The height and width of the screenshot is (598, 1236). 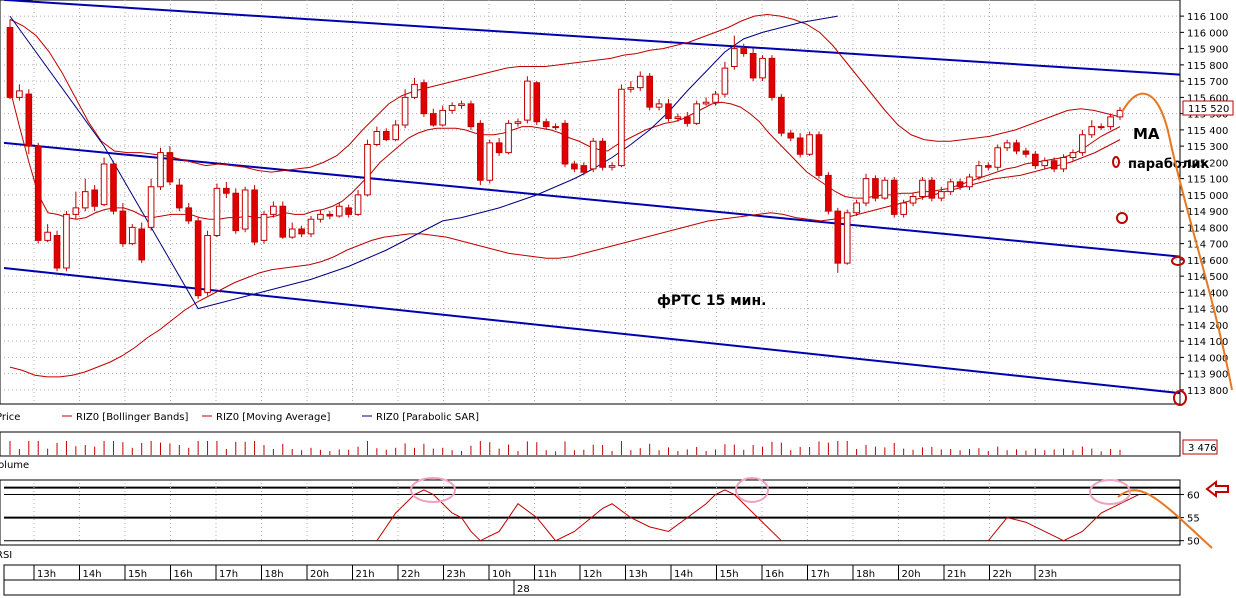 What do you see at coordinates (1180, 398) in the screenshot?
I see `price-low-marker` at bounding box center [1180, 398].